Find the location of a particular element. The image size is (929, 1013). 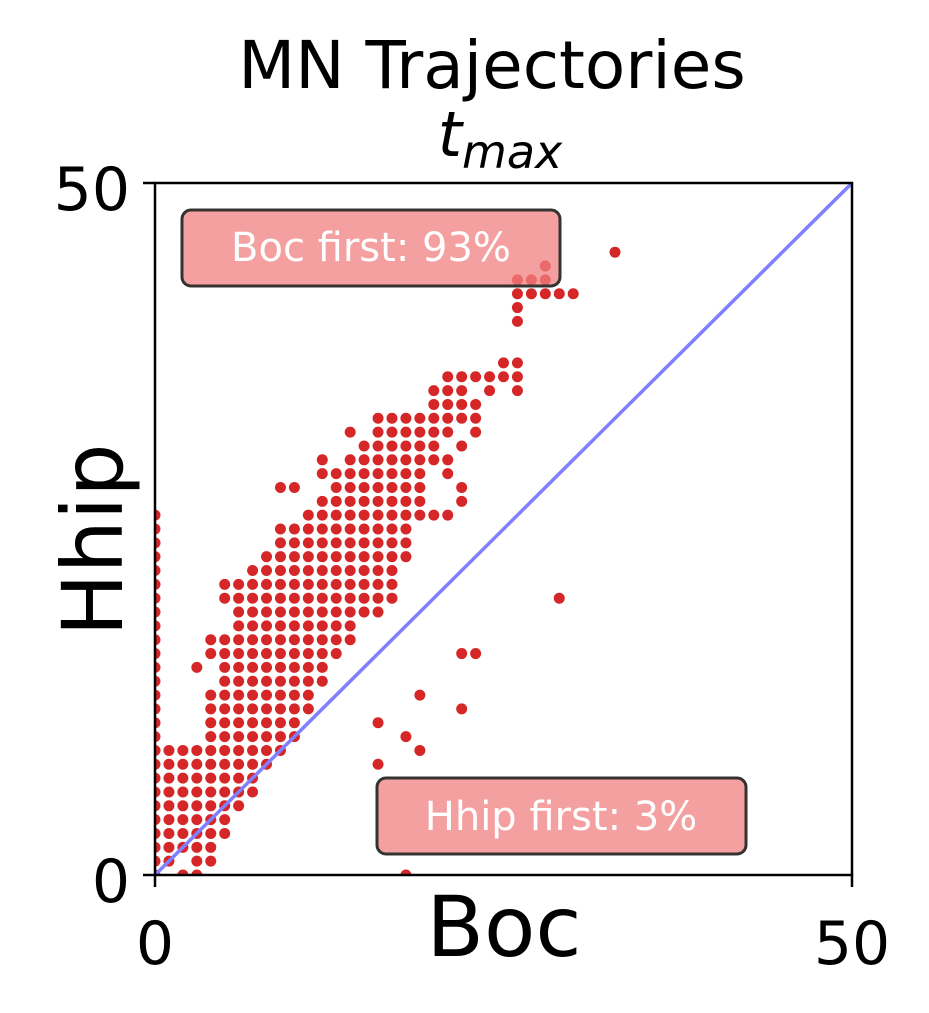

annotation-hhip-first-box is located at coordinates (561, 816).